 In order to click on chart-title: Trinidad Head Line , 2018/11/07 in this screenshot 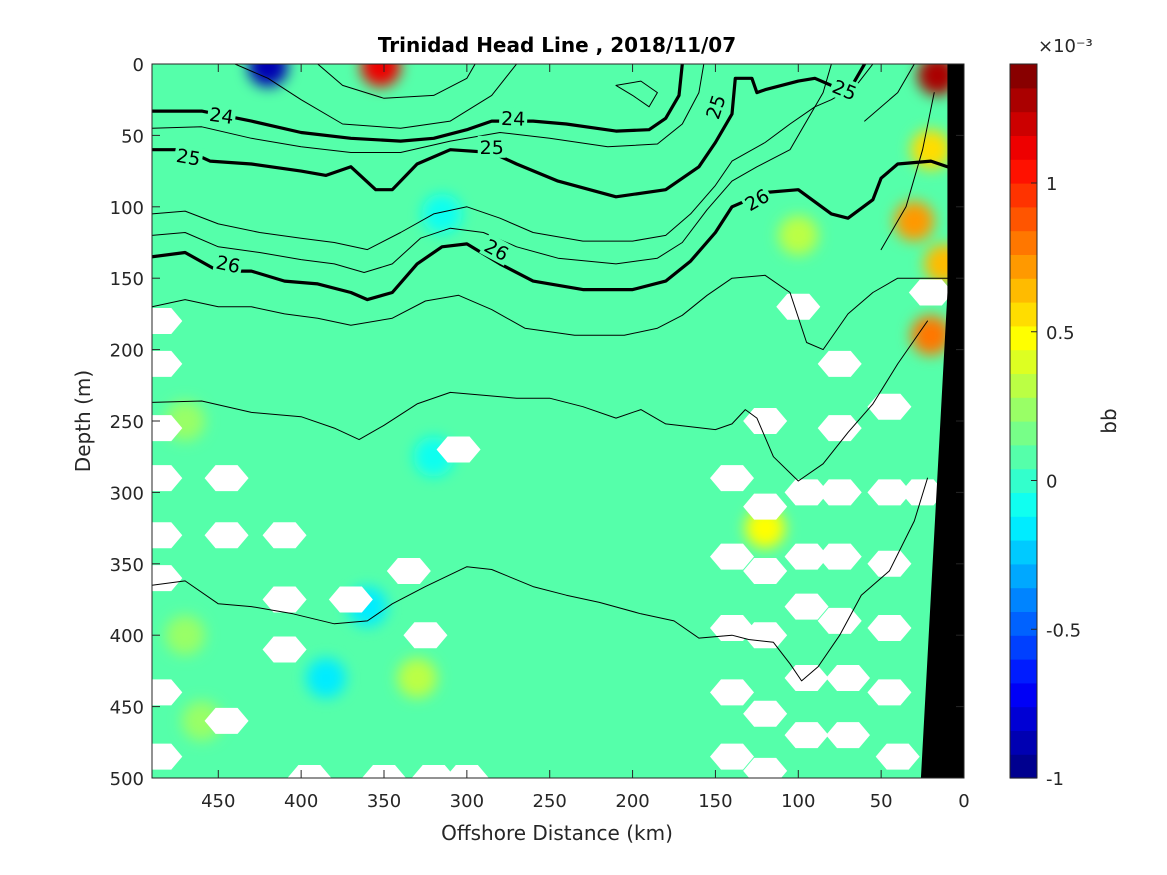, I will do `click(557, 45)`.